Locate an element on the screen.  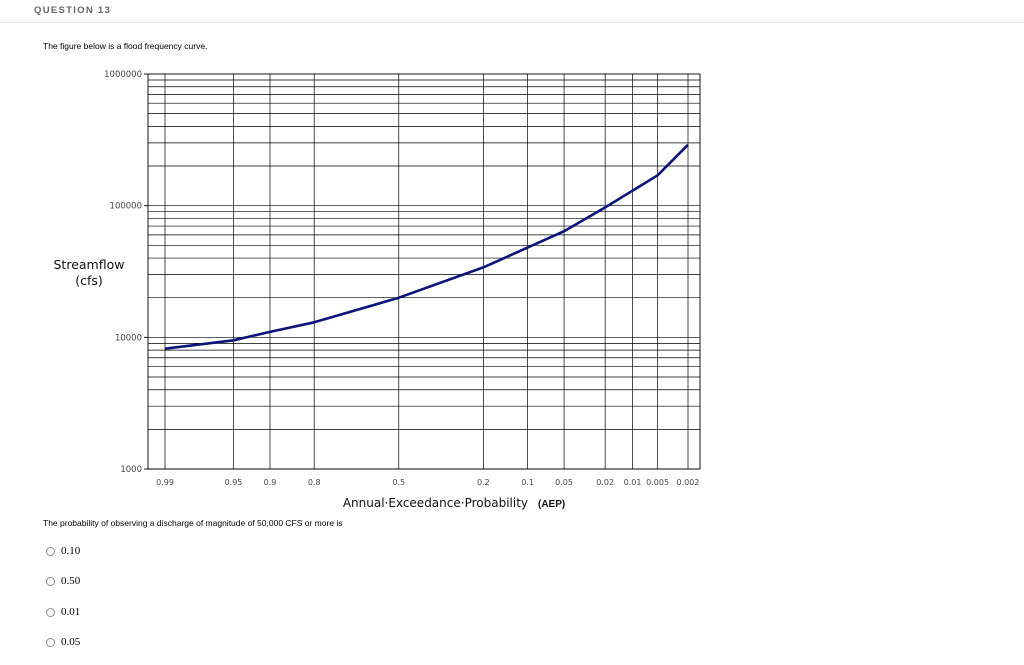
question-number: QUESTION 13 is located at coordinates (73, 10).